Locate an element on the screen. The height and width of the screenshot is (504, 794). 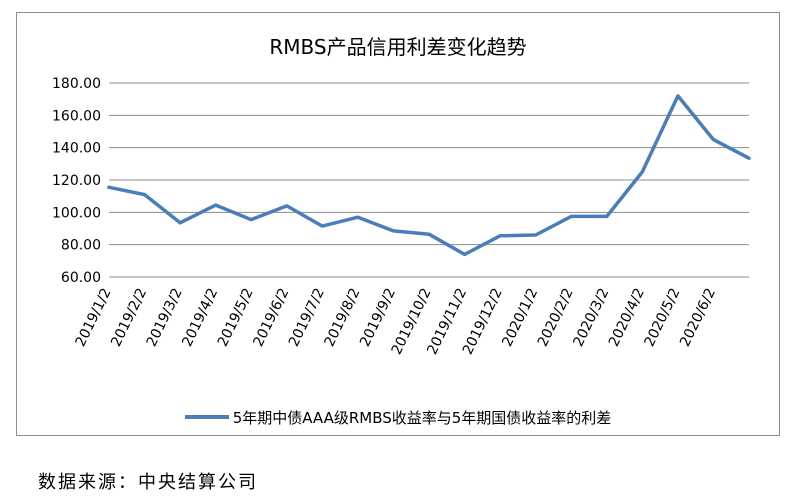
legend-series-label: 5年期中债AAA级RMBS收益率与5年期国债收益率的利差 is located at coordinates (422, 418).